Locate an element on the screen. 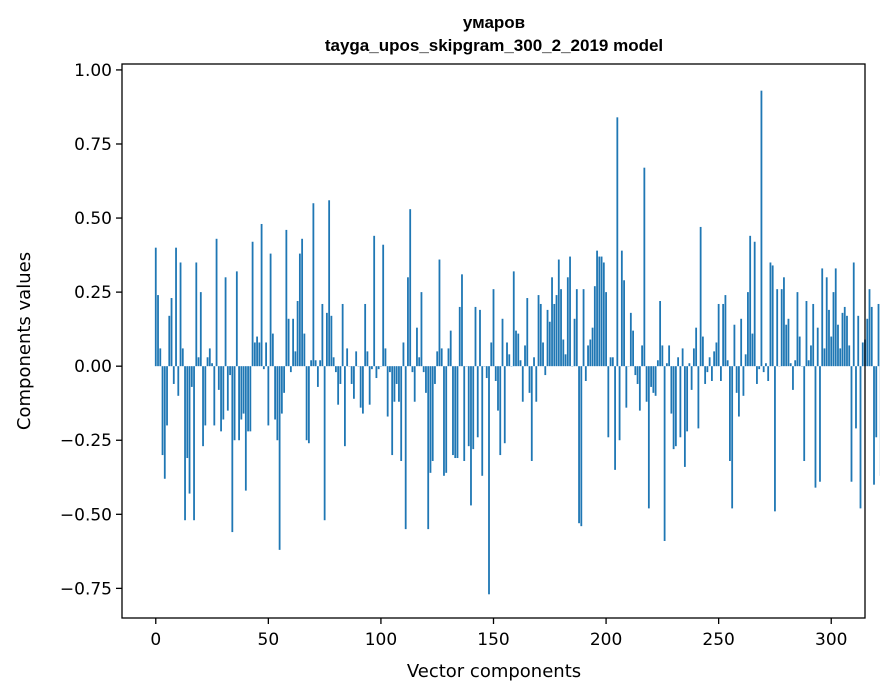  x-tick-label: 100 is located at coordinates (381, 640).